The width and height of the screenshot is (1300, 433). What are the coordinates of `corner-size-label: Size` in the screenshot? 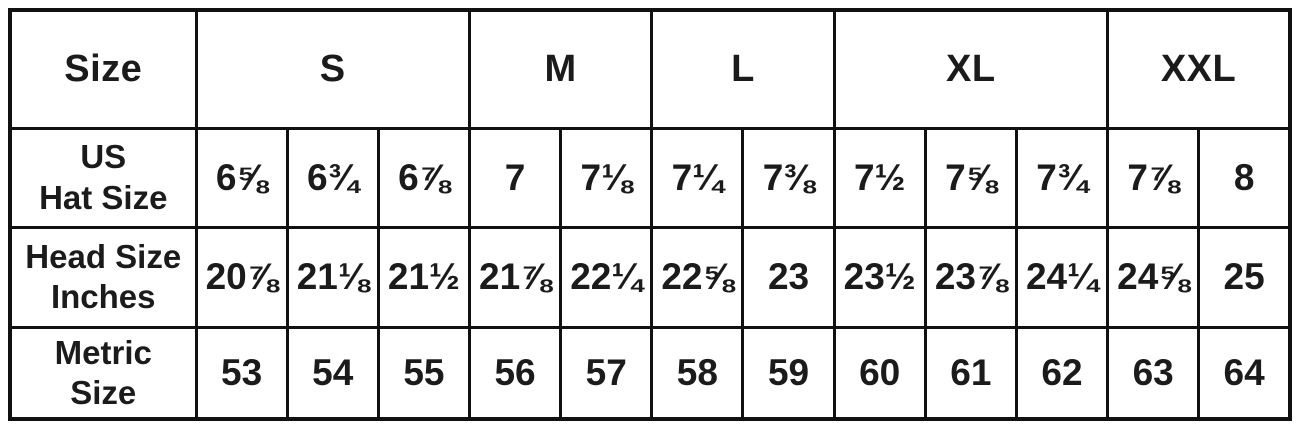 It's located at (103, 69).